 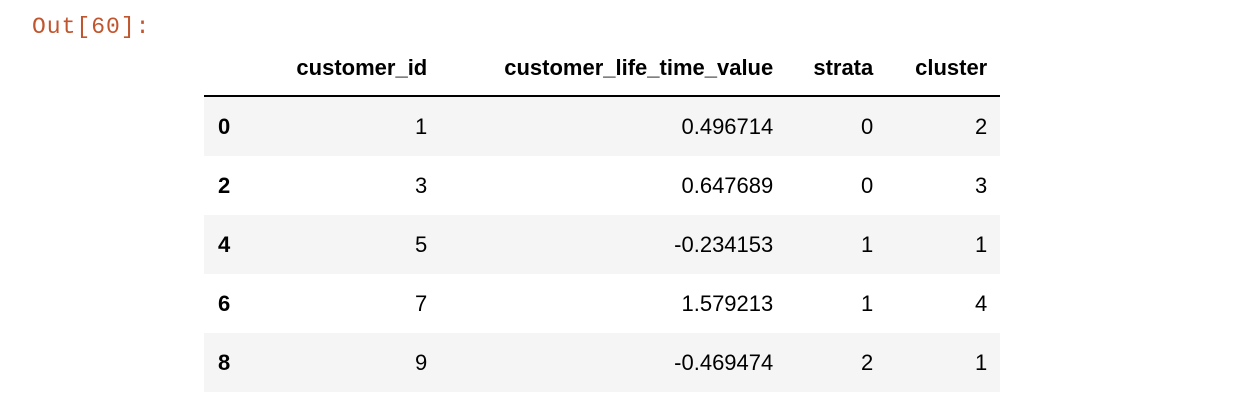 What do you see at coordinates (943, 68) in the screenshot?
I see `column-header-cluster: cluster` at bounding box center [943, 68].